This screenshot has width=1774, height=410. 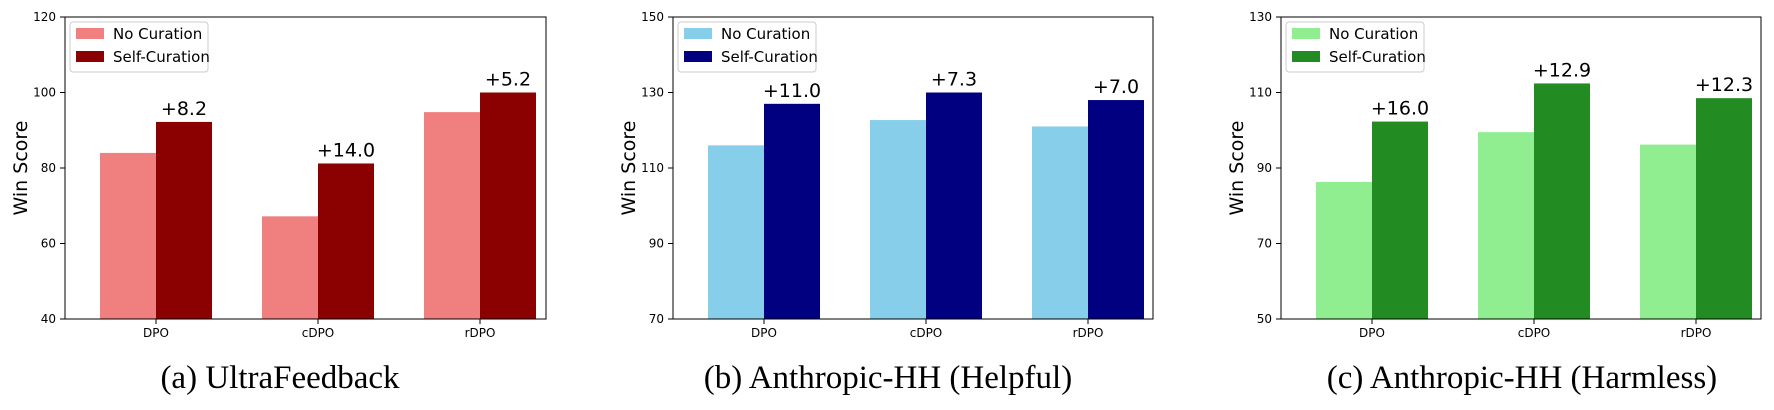 What do you see at coordinates (1724, 85) in the screenshot?
I see `improvement-label: +12.3` at bounding box center [1724, 85].